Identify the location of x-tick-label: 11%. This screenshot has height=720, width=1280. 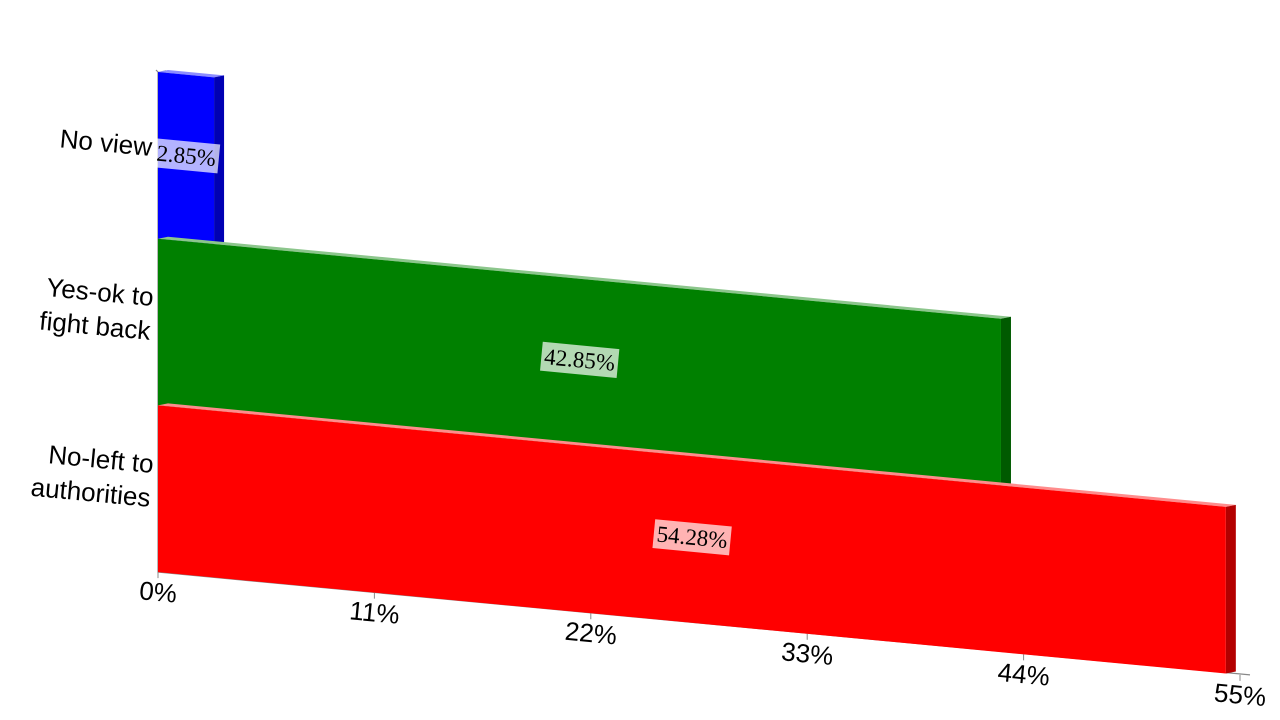
(374, 612).